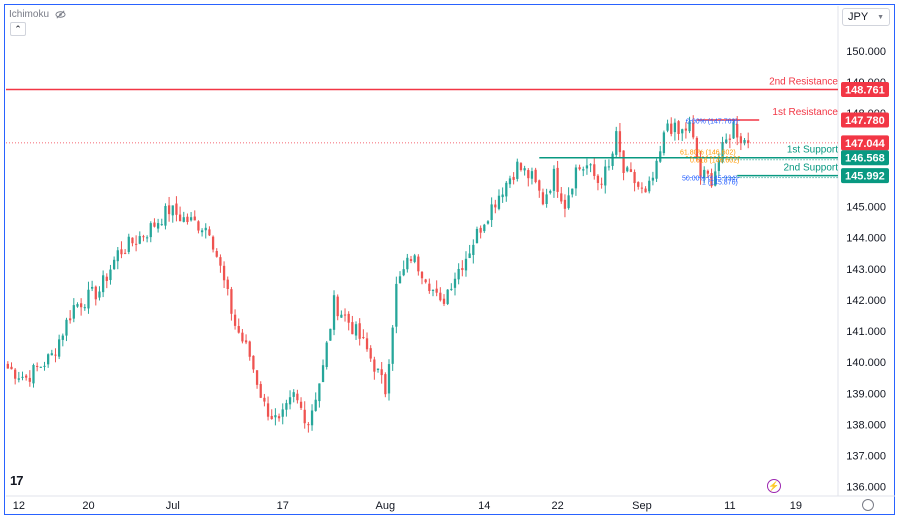 The width and height of the screenshot is (900, 520). Describe the element at coordinates (866, 17) in the screenshot. I see `currency-select: JPY ▼` at that location.